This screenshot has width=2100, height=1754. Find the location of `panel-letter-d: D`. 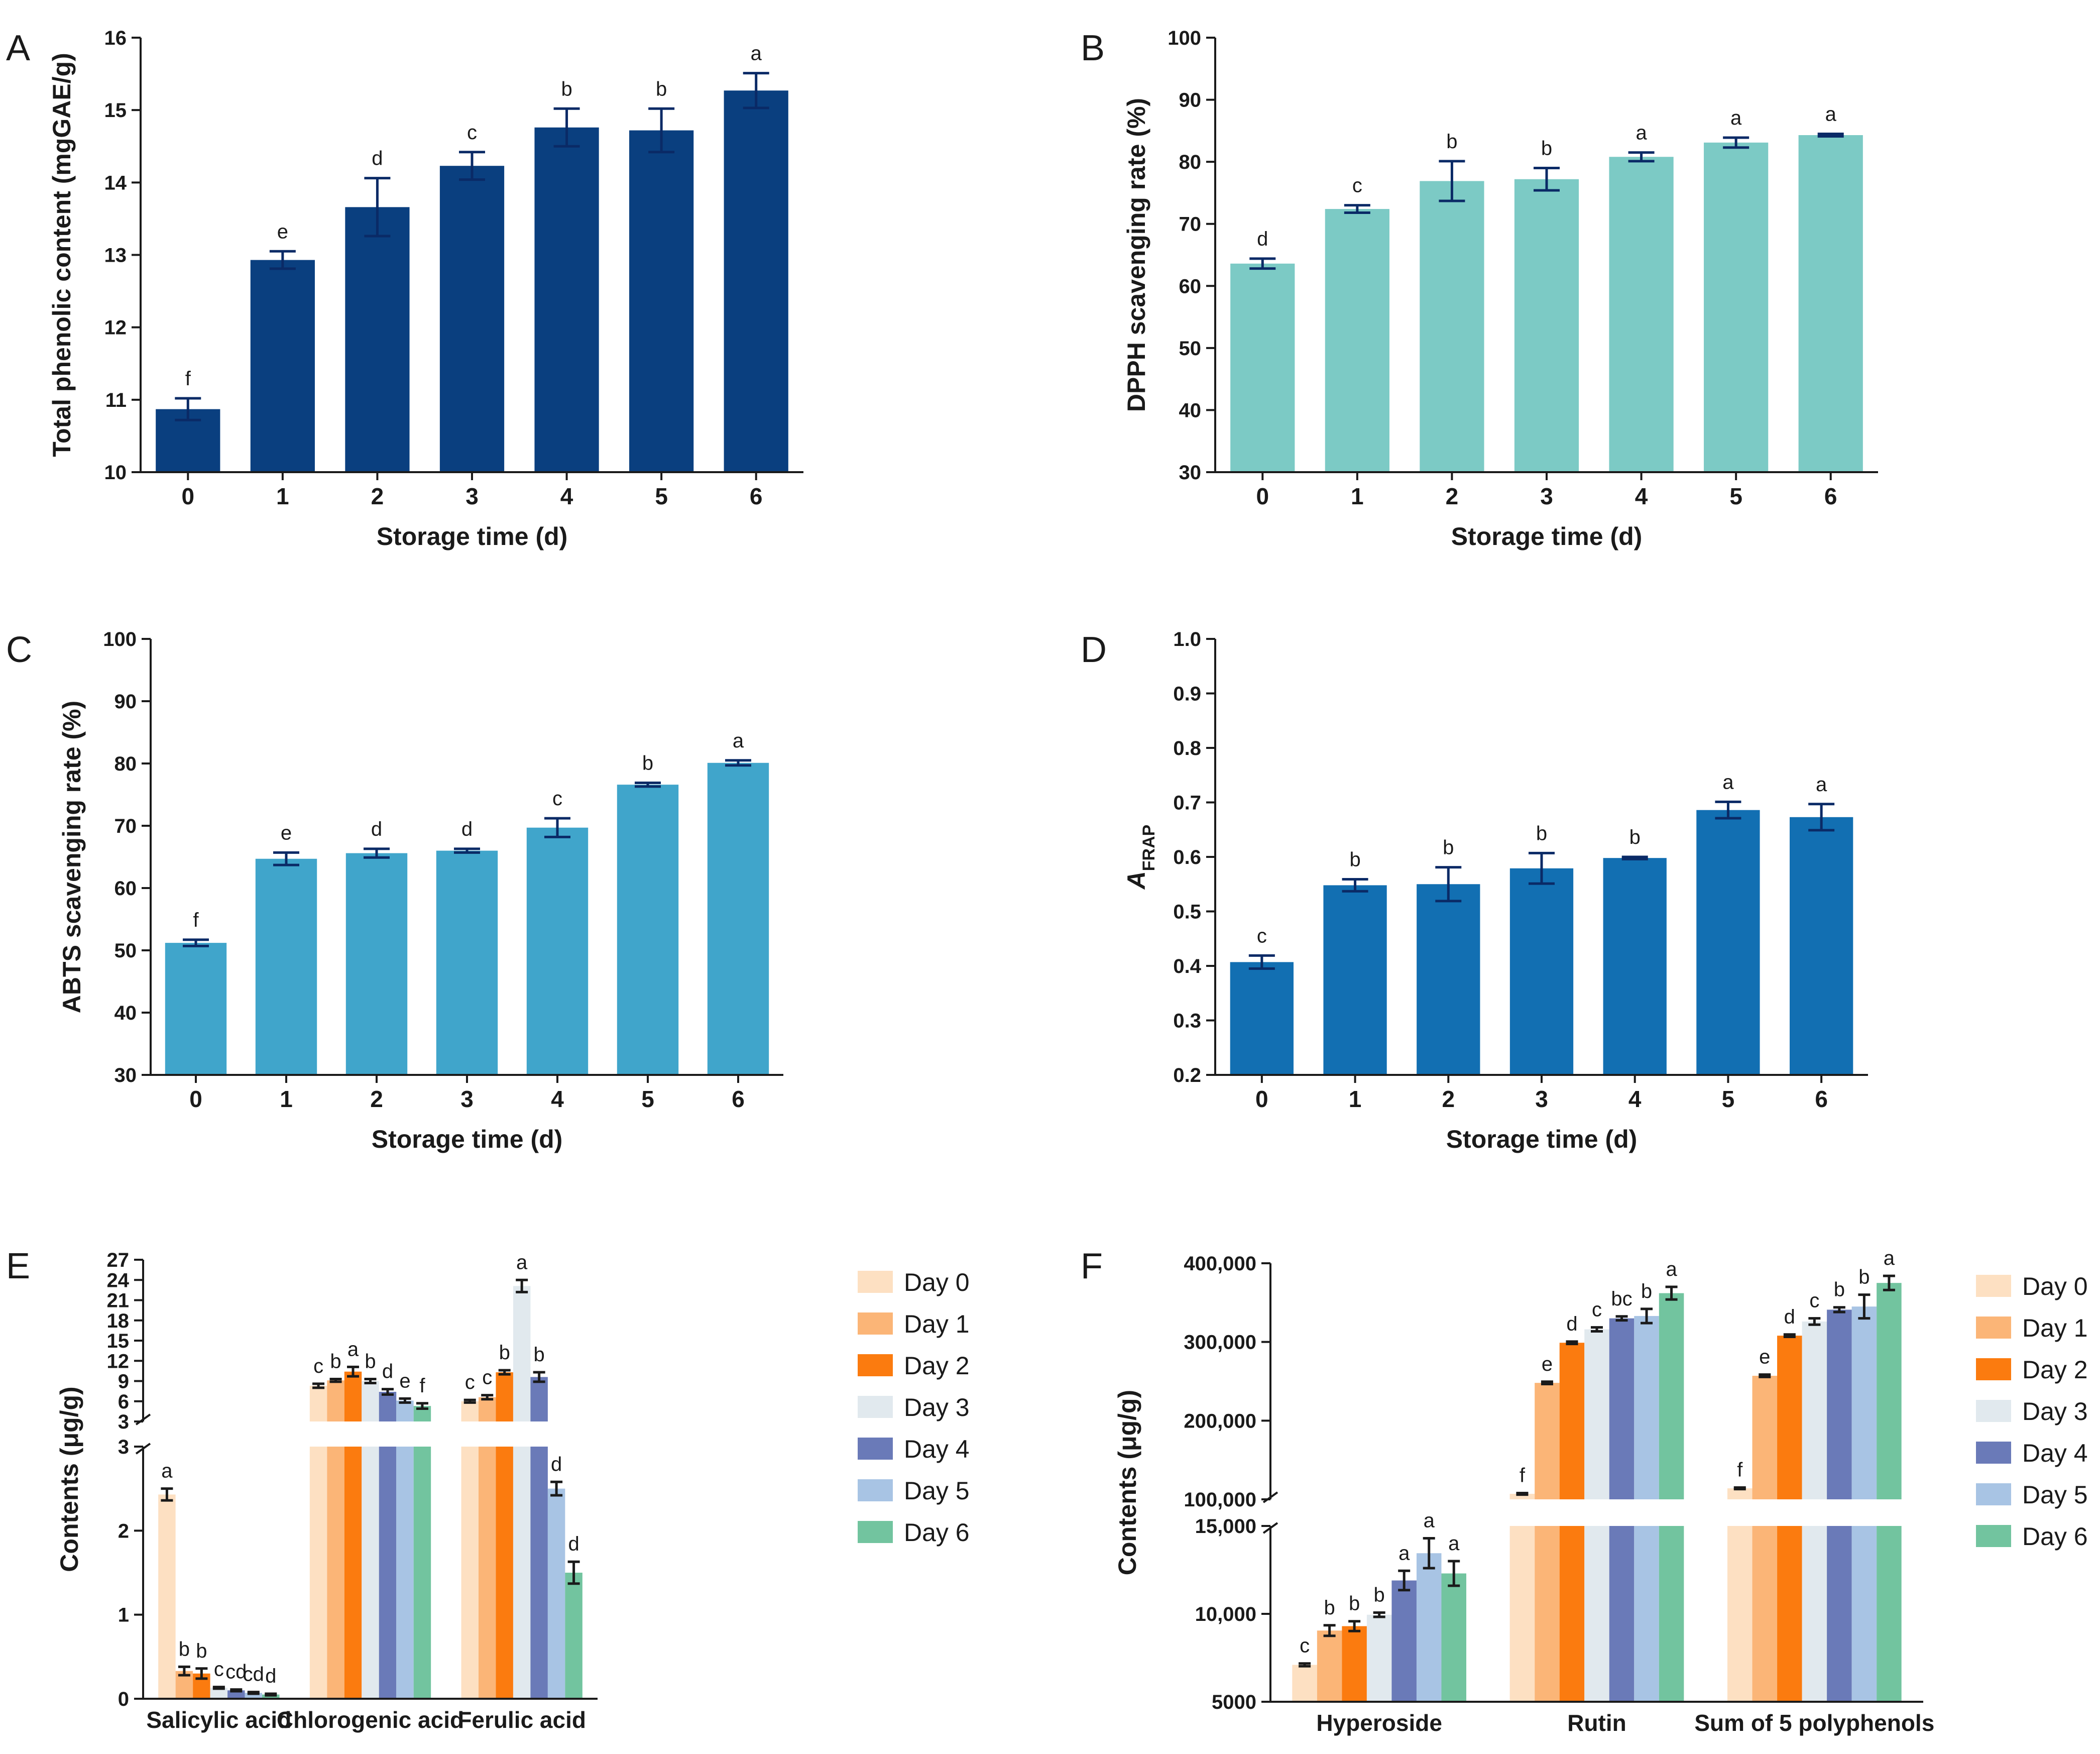

panel-letter-d: D is located at coordinates (1094, 650).